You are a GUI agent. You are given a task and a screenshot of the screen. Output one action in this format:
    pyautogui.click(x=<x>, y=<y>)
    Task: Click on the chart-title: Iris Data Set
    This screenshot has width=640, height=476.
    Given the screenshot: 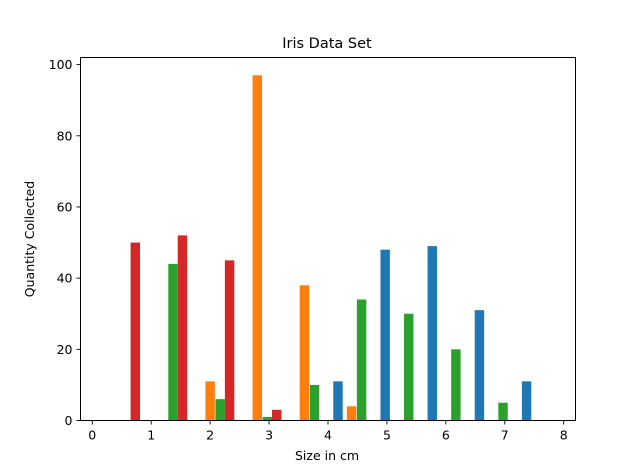 What is the action you would take?
    pyautogui.click(x=327, y=44)
    